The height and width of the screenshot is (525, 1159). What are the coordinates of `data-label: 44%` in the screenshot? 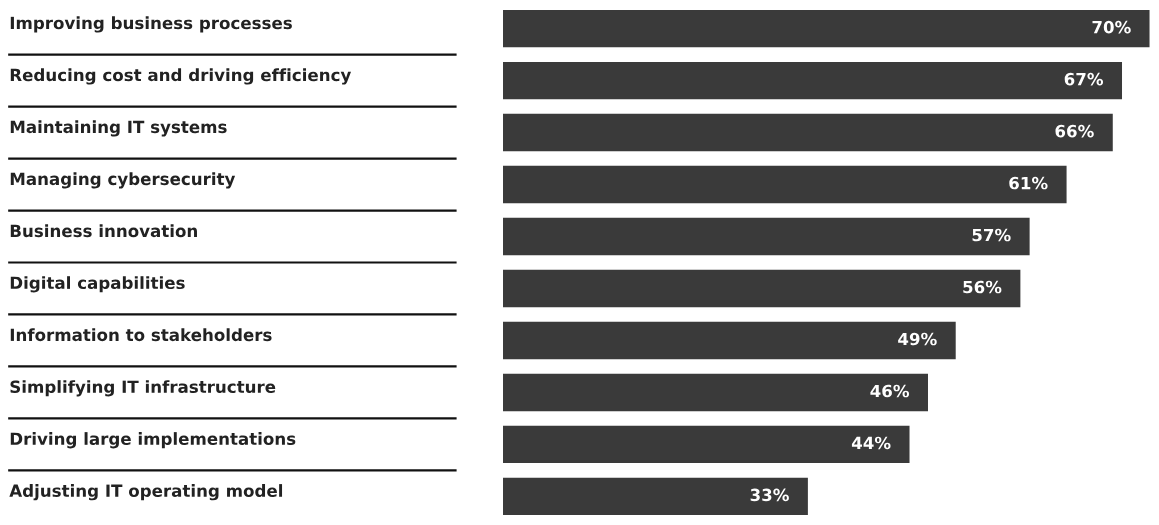 It's located at (871, 443).